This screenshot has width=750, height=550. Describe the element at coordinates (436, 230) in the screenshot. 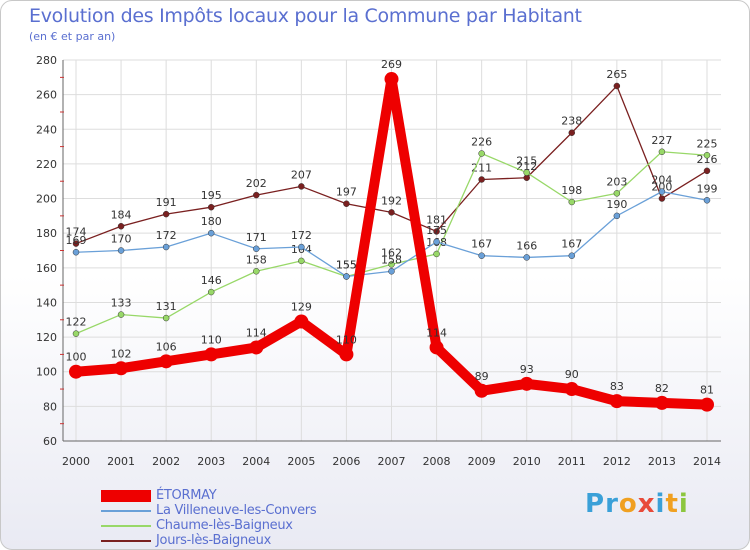

I see `data-label: 175` at that location.